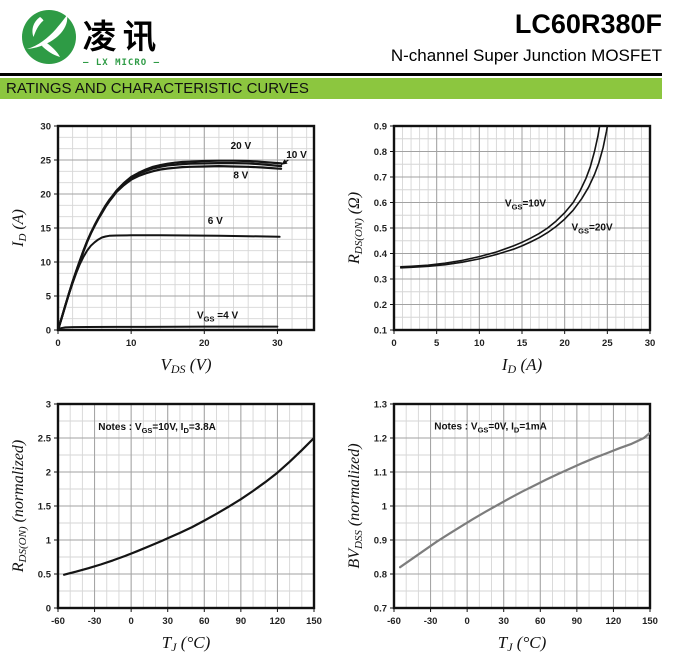  I want to click on svg-text: 0.3, so click(380, 279).